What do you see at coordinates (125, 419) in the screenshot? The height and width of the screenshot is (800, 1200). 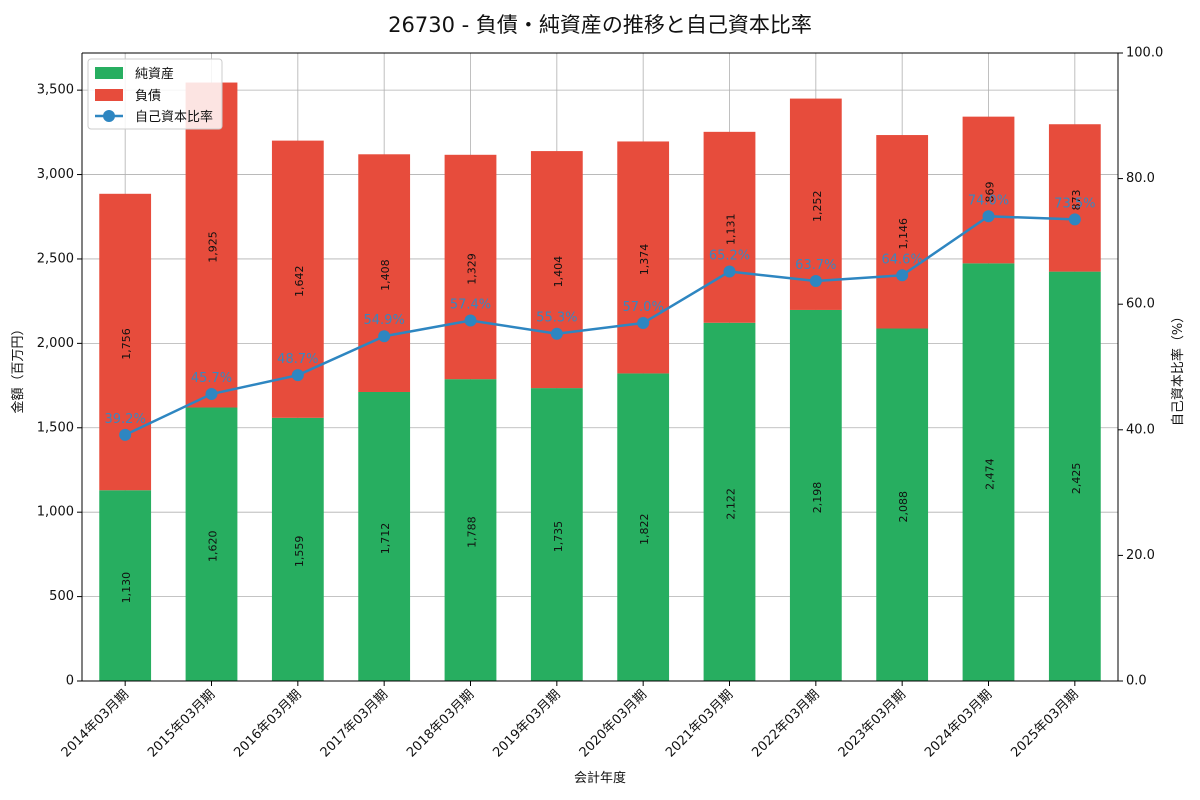 I see `ratio-label: 39.2%` at bounding box center [125, 419].